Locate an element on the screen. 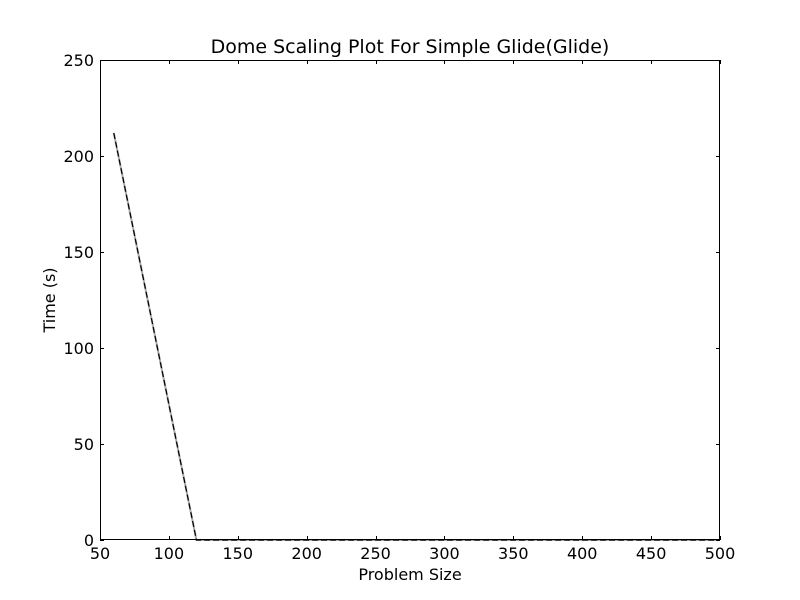 This screenshot has width=800, height=600. y-axis-label: Time (s) is located at coordinates (49, 300).